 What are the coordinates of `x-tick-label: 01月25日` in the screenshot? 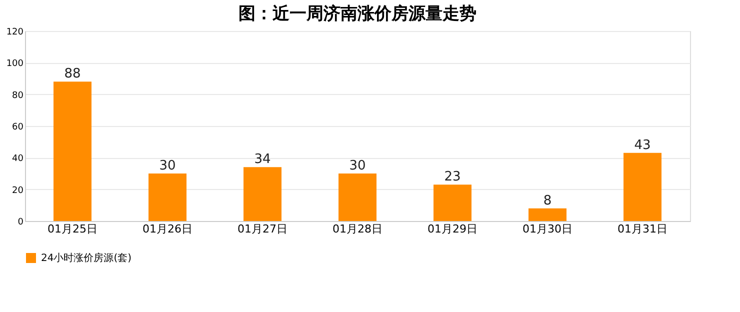 It's located at (73, 229).